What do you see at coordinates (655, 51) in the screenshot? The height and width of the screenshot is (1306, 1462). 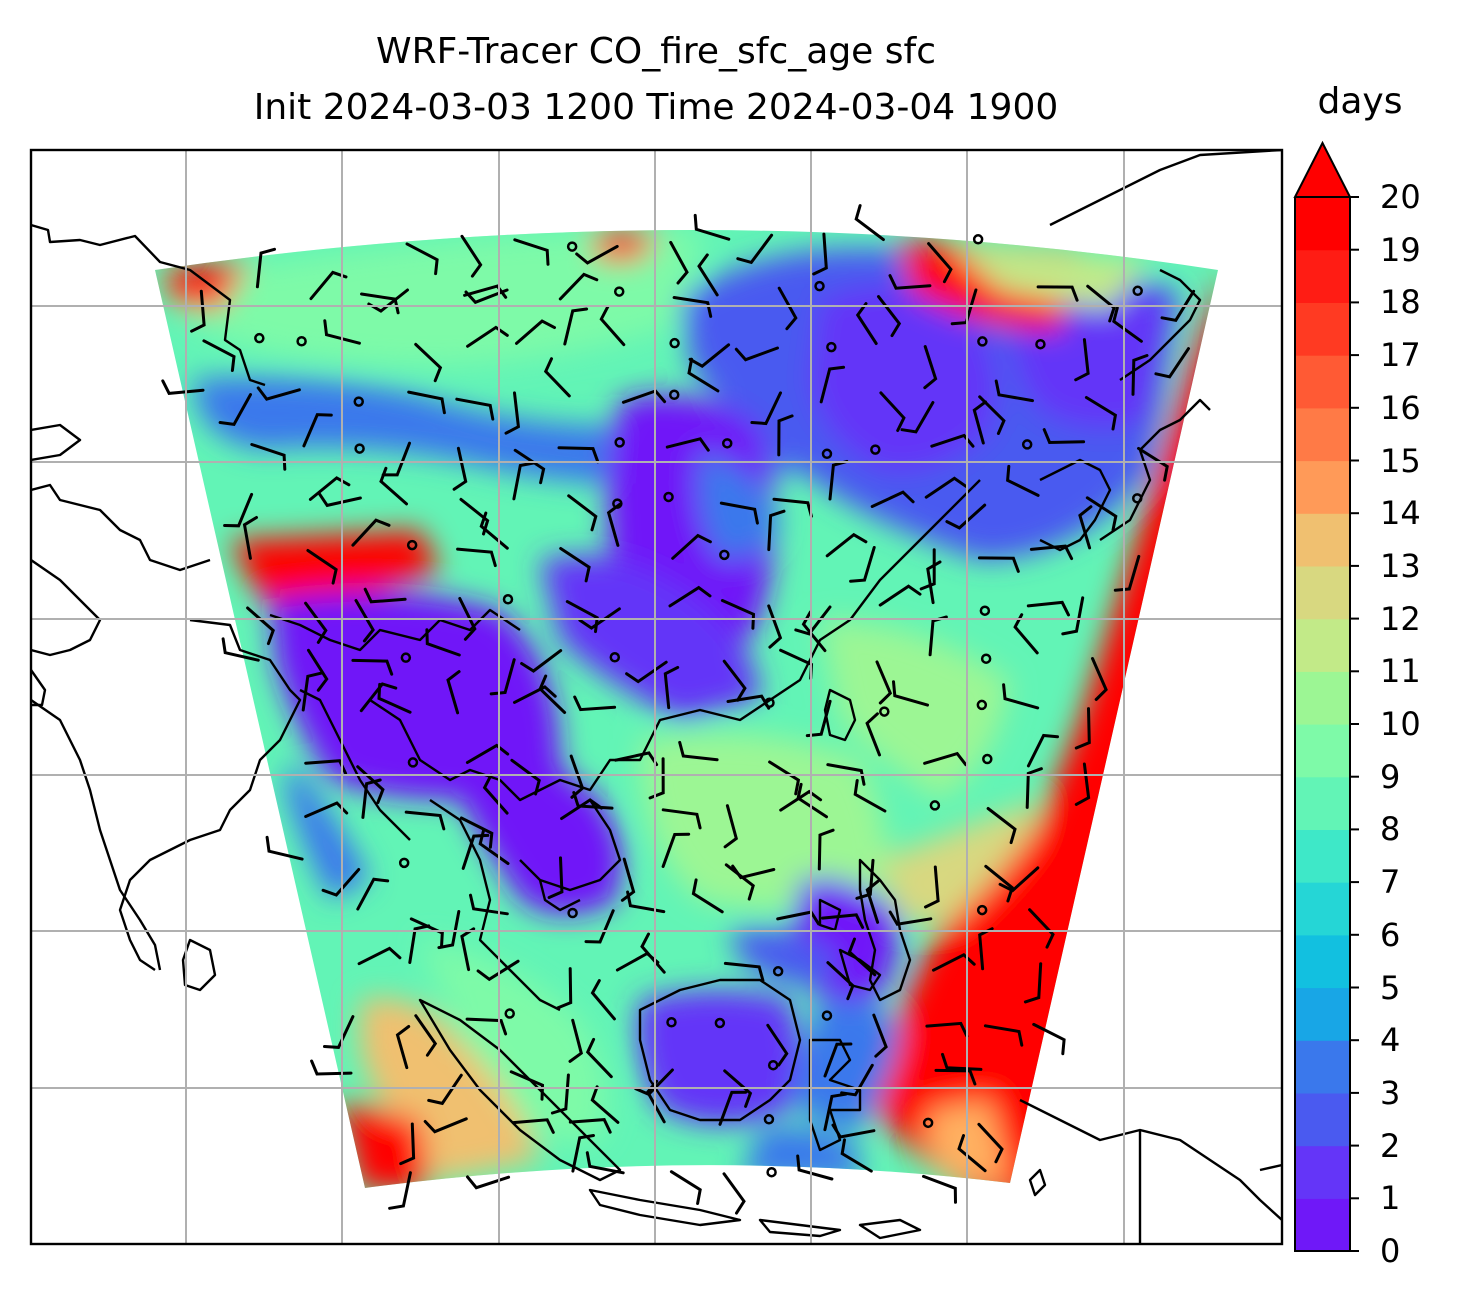 I see `title-line1: WRF-Tracer CO_fire_sfc_age sfc` at bounding box center [655, 51].